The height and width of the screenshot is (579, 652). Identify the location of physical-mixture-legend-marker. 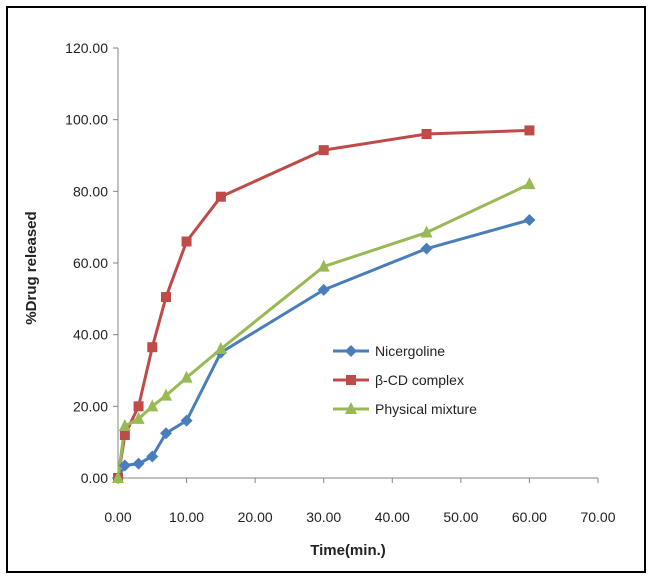
(351, 408).